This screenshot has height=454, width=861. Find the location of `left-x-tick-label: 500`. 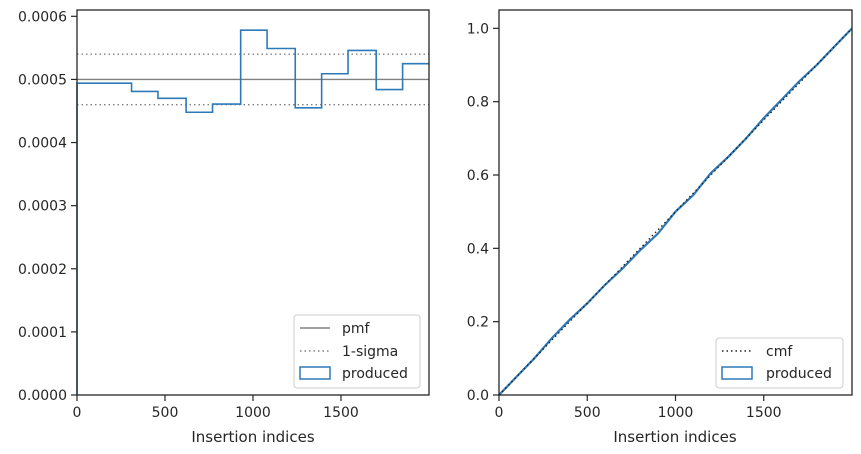

left-x-tick-label: 500 is located at coordinates (165, 413).